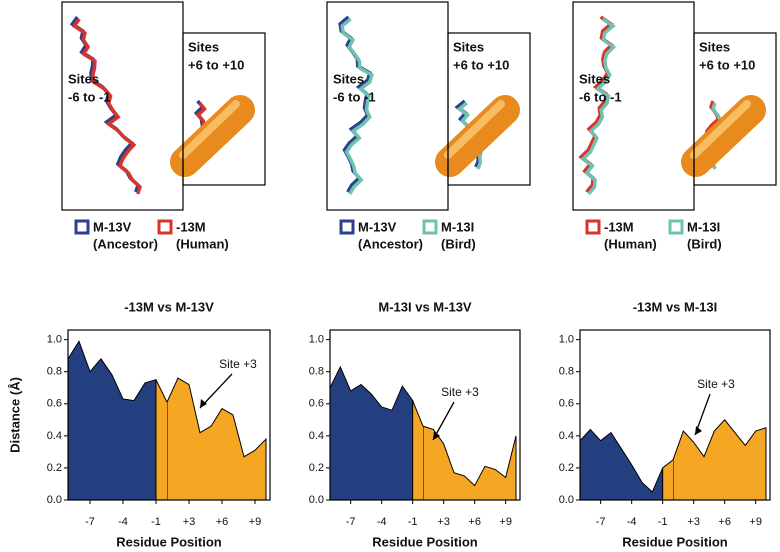 This screenshot has height=552, width=780. Describe the element at coordinates (675, 306) in the screenshot. I see `chart-title: -13M vs M-13I` at that location.